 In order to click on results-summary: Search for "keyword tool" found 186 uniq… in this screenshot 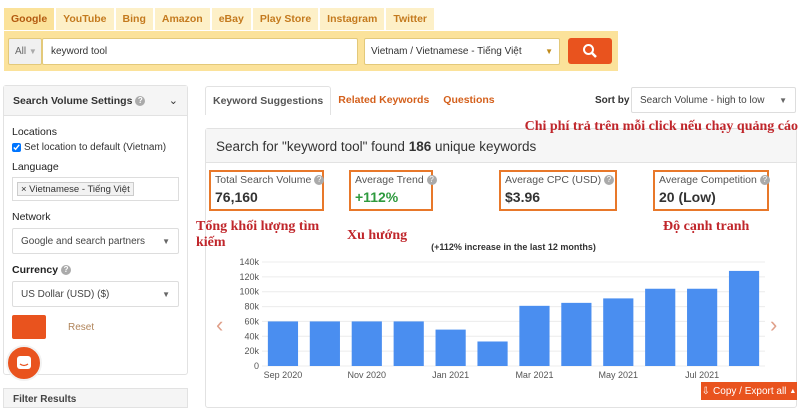, I will do `click(501, 146)`.